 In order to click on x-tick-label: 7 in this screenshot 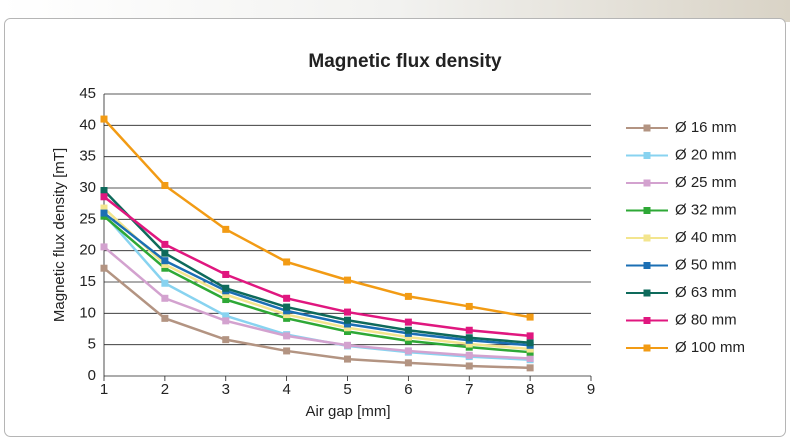, I will do `click(469, 389)`.